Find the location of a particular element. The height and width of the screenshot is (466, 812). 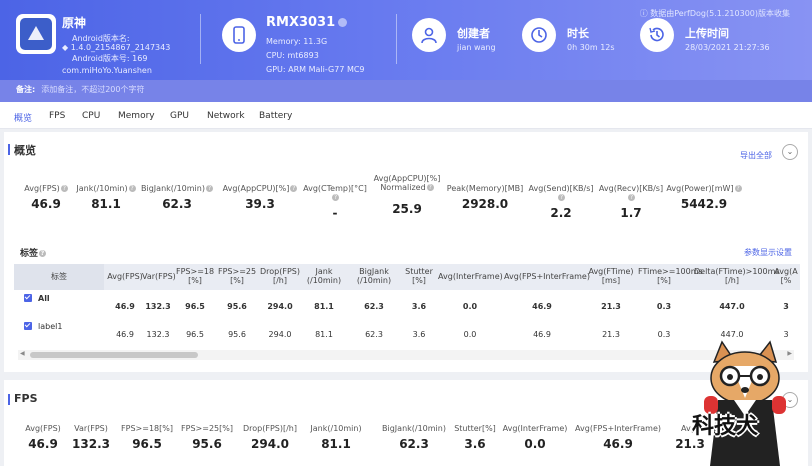

tab-network: Network is located at coordinates (226, 116).